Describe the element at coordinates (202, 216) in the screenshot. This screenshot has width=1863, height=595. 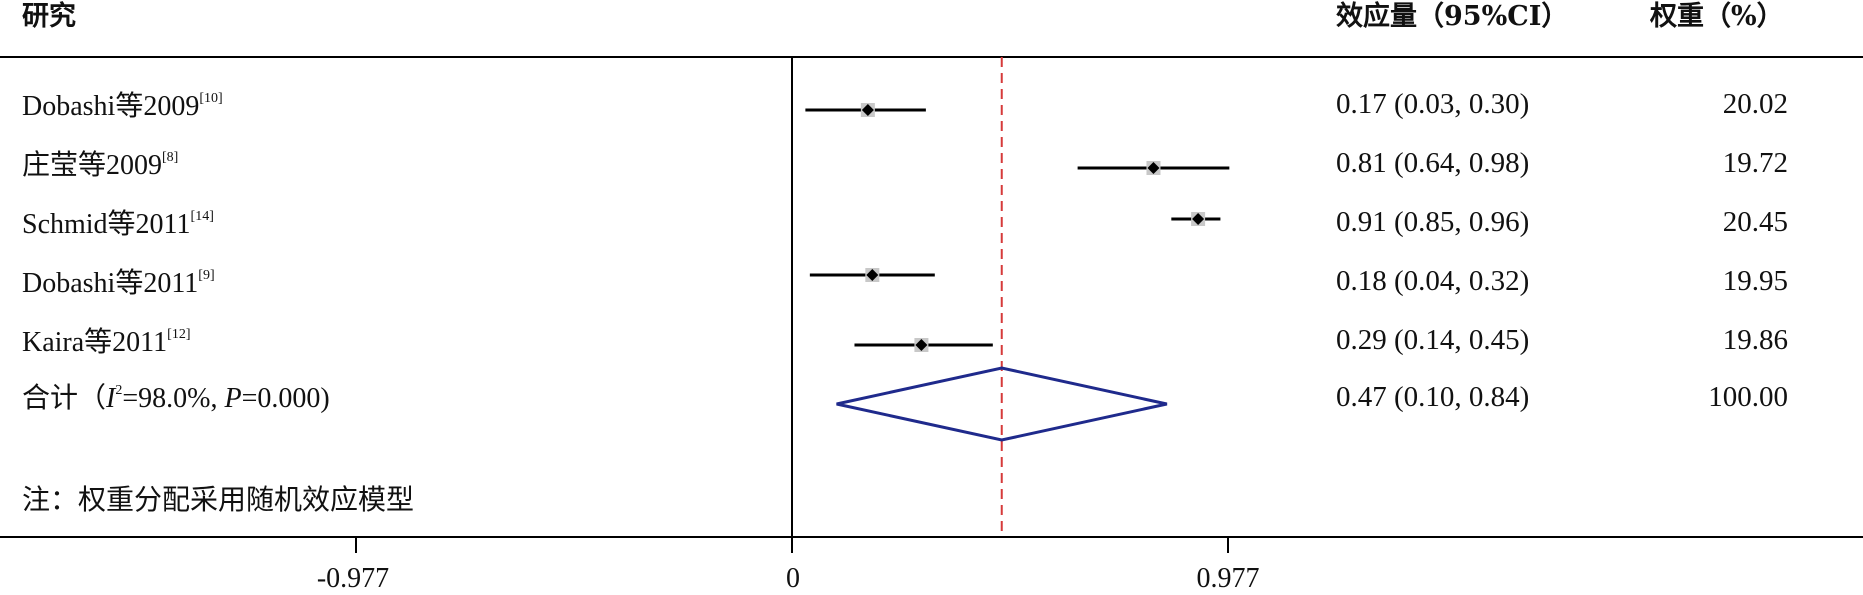
I see `study-reference: [14]` at that location.